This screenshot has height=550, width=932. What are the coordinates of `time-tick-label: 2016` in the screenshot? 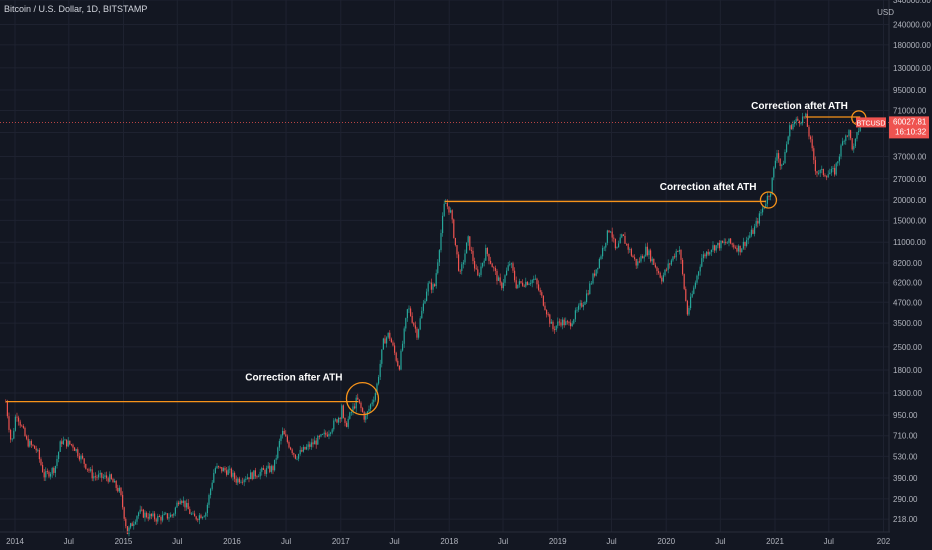 It's located at (232, 541).